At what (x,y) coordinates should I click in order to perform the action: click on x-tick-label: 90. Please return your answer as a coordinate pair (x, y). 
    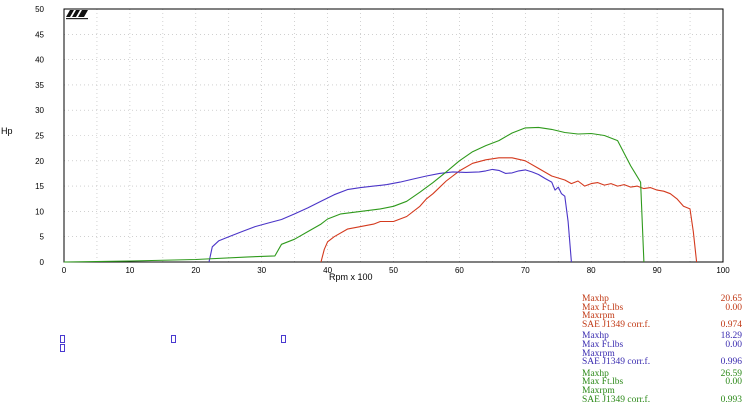
    Looking at the image, I should click on (657, 270).